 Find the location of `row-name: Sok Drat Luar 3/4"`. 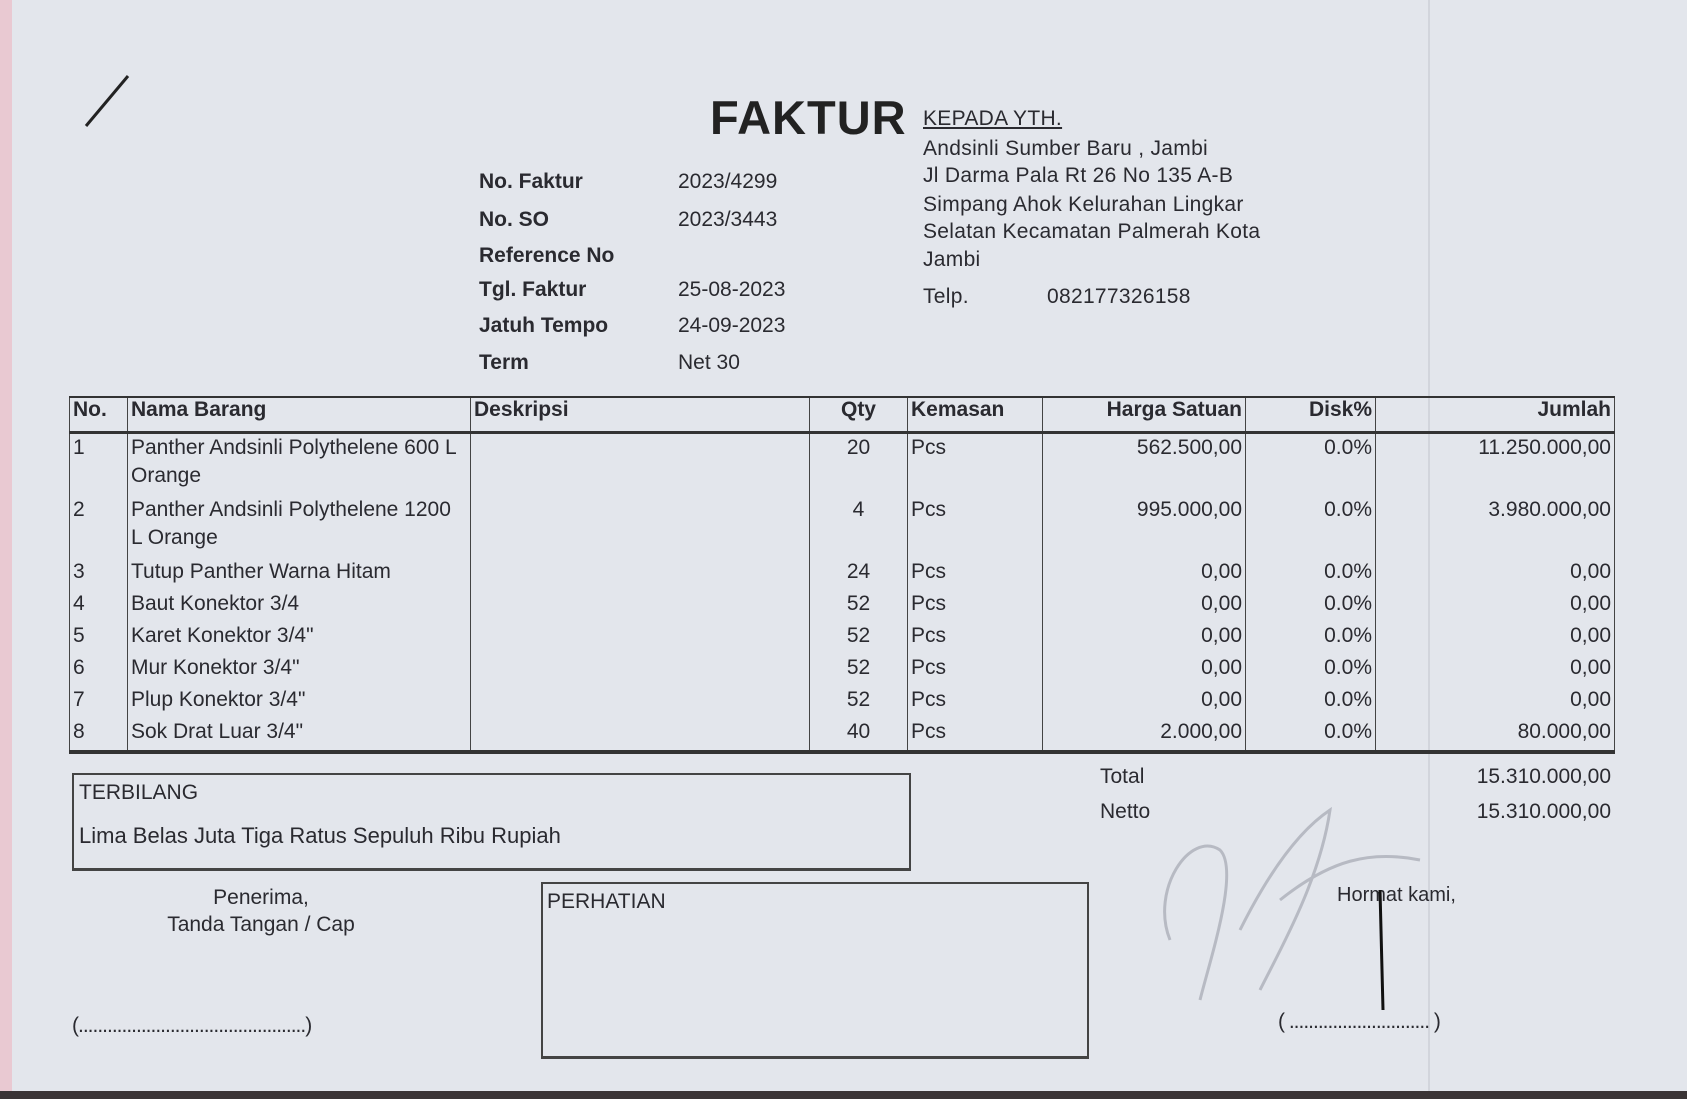

row-name: Sok Drat Luar 3/4" is located at coordinates (299, 736).